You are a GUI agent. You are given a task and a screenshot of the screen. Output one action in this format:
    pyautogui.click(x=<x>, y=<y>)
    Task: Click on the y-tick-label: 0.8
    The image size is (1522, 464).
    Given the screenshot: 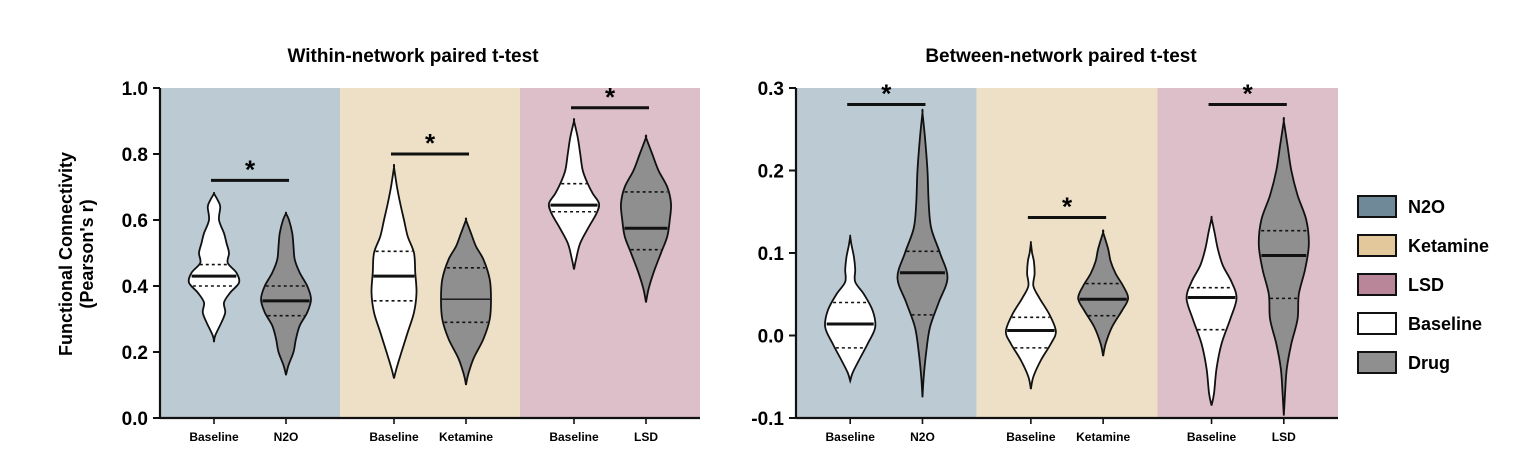 What is the action you would take?
    pyautogui.click(x=135, y=155)
    